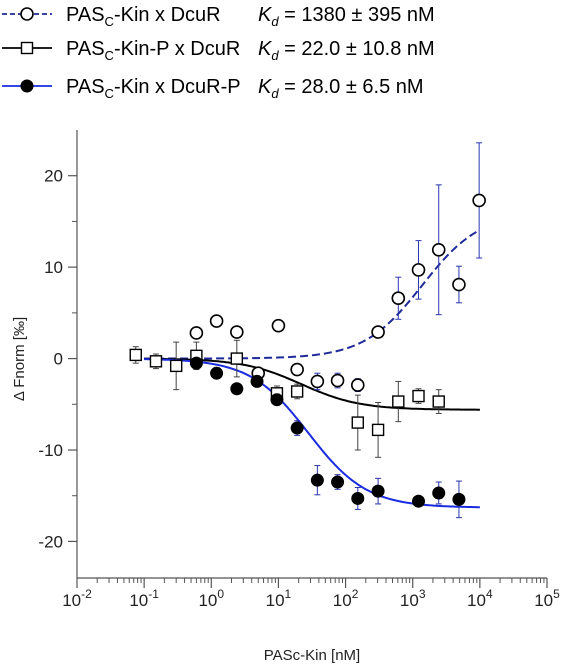 The height and width of the screenshot is (667, 566). I want to click on y-tick-label: -10, so click(50, 450).